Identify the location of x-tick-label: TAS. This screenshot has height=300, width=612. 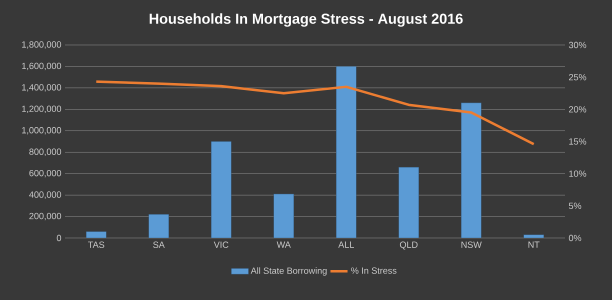
(96, 245).